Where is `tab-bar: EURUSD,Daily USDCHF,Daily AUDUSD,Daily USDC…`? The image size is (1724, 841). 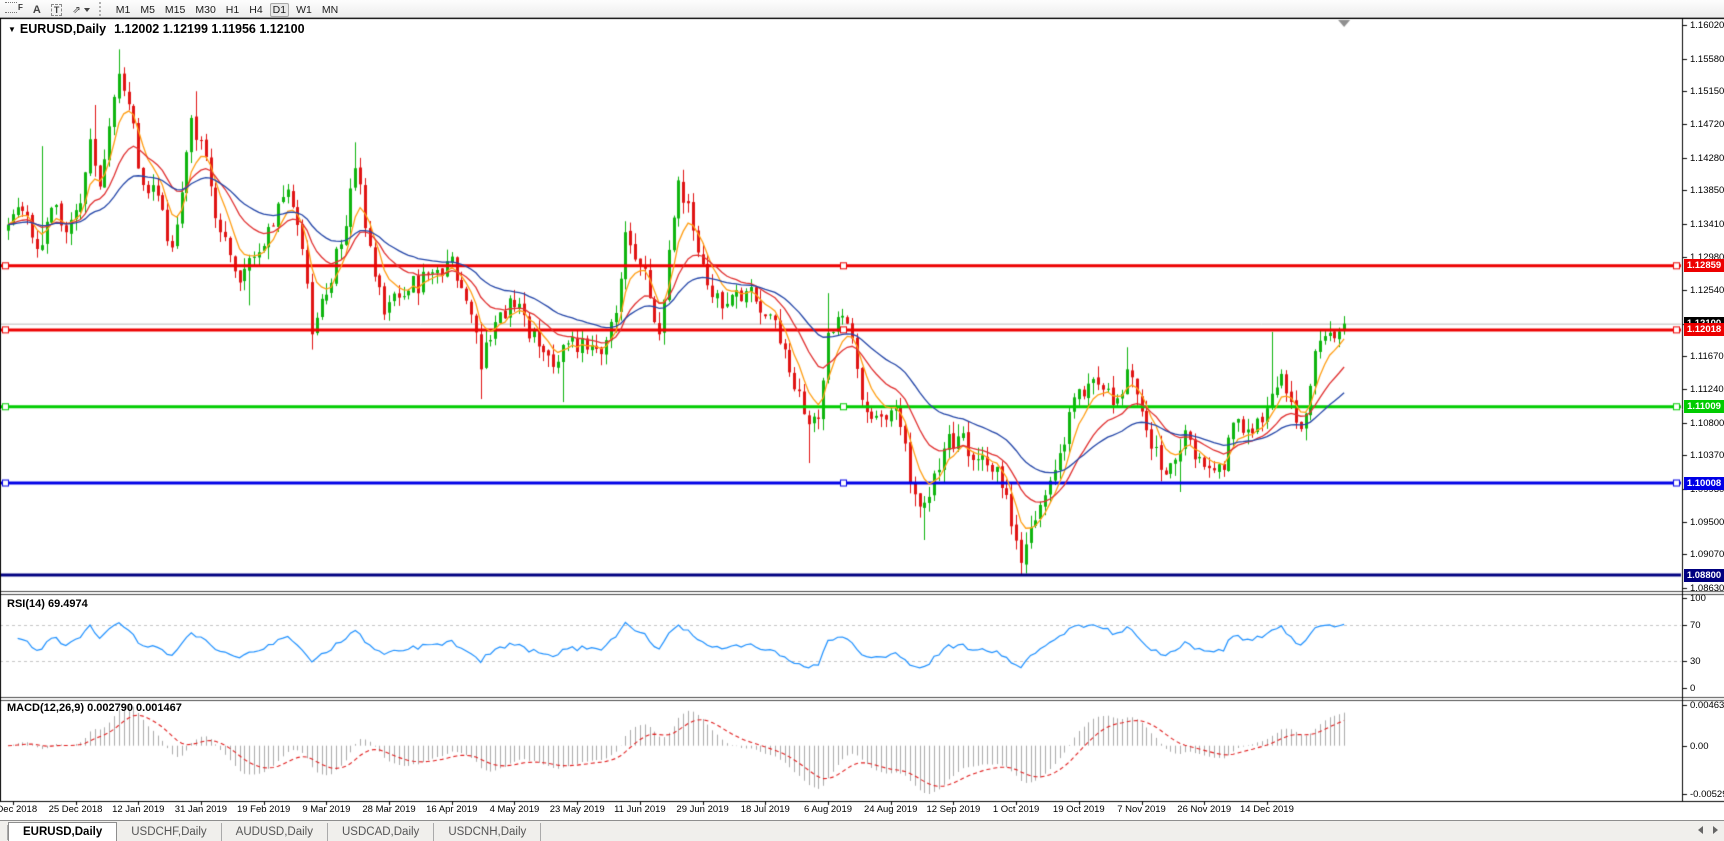
tab-bar: EURUSD,Daily USDCHF,Daily AUDUSD,Daily USDC… is located at coordinates (862, 830).